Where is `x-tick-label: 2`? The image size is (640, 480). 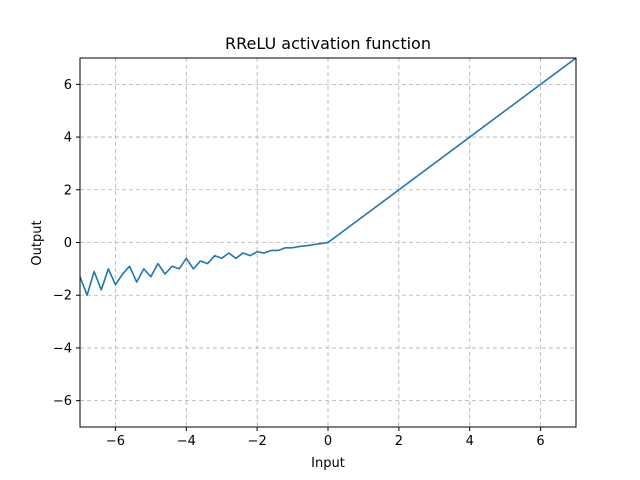
x-tick-label: 2 is located at coordinates (399, 441).